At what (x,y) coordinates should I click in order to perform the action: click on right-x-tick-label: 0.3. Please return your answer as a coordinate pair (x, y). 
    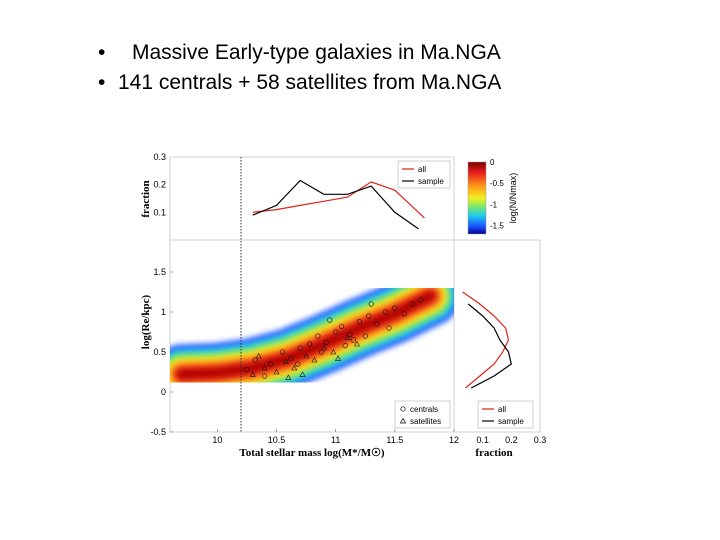
    Looking at the image, I should click on (540, 440).